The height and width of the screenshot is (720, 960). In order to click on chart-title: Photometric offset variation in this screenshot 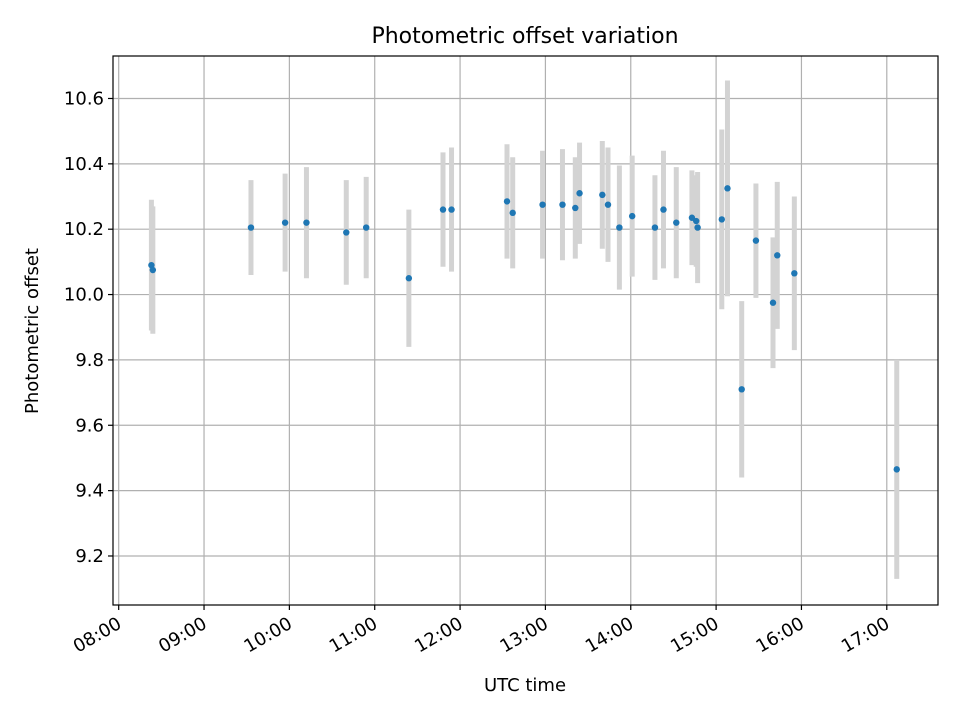, I will do `click(524, 36)`.